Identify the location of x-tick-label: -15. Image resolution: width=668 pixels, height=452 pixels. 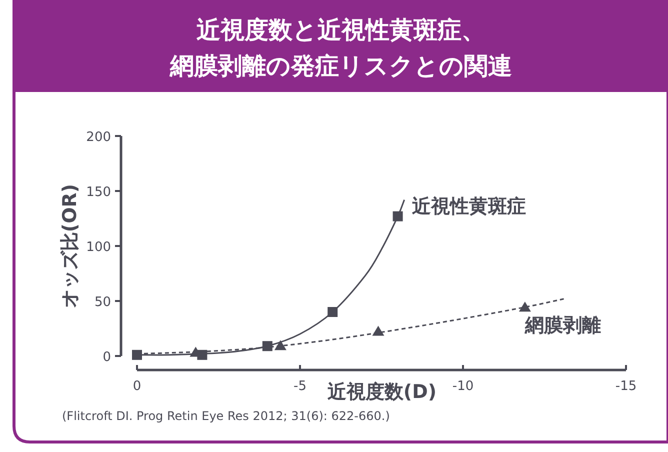
(626, 386).